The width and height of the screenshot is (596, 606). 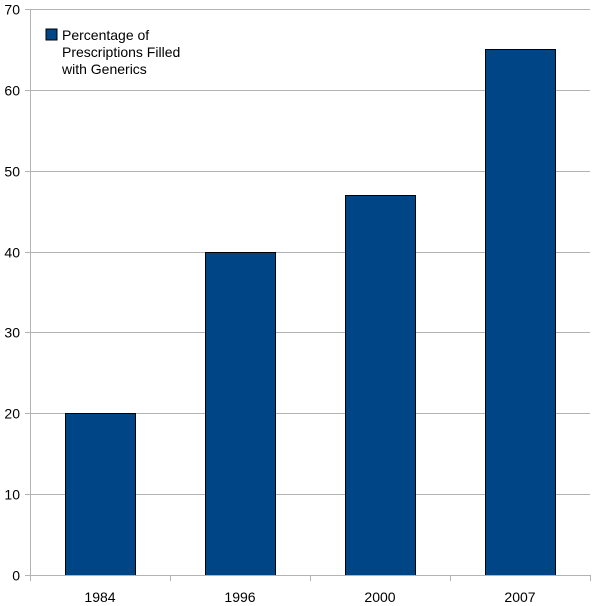 I want to click on y-tick-label: 30, so click(x=12, y=333).